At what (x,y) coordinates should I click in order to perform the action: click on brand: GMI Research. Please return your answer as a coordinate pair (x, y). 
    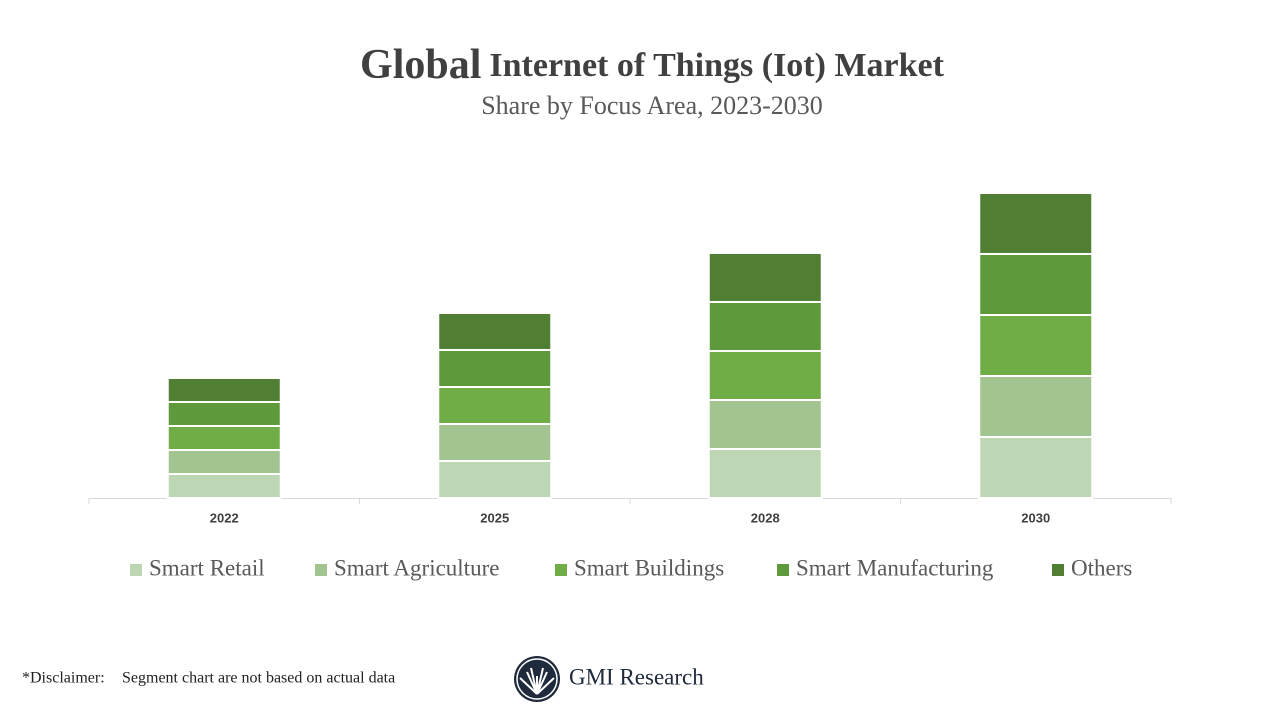
    Looking at the image, I should click on (636, 676).